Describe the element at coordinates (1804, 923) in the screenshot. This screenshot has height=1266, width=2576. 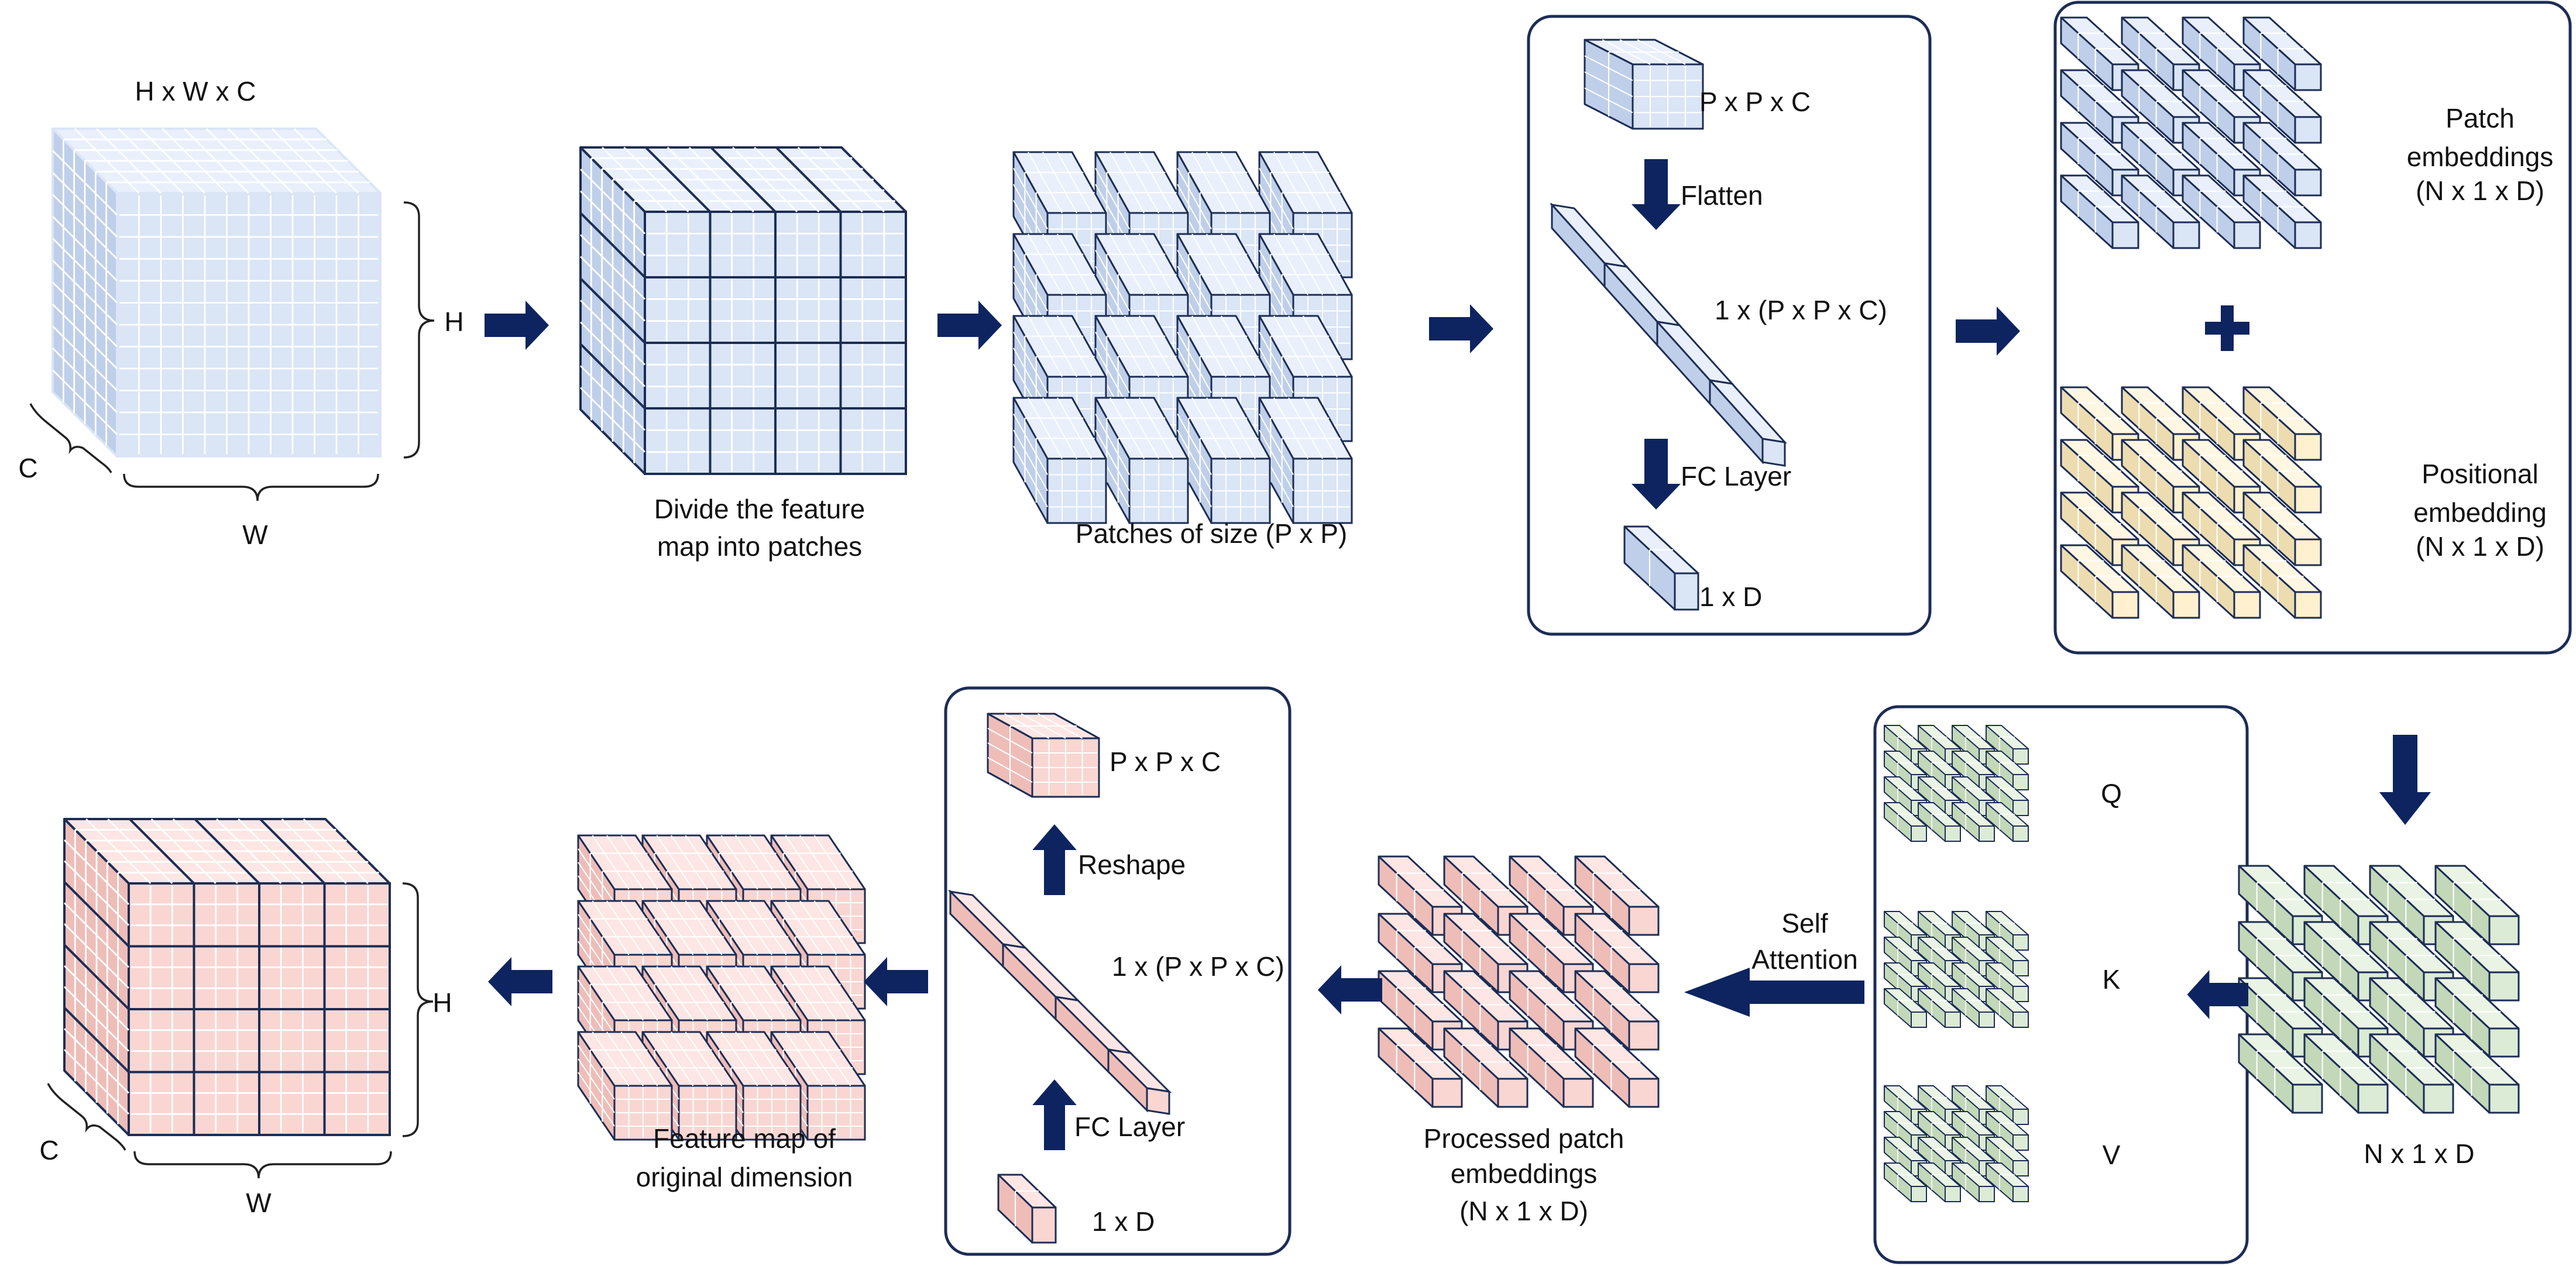
I see `attn-line1: Self` at that location.